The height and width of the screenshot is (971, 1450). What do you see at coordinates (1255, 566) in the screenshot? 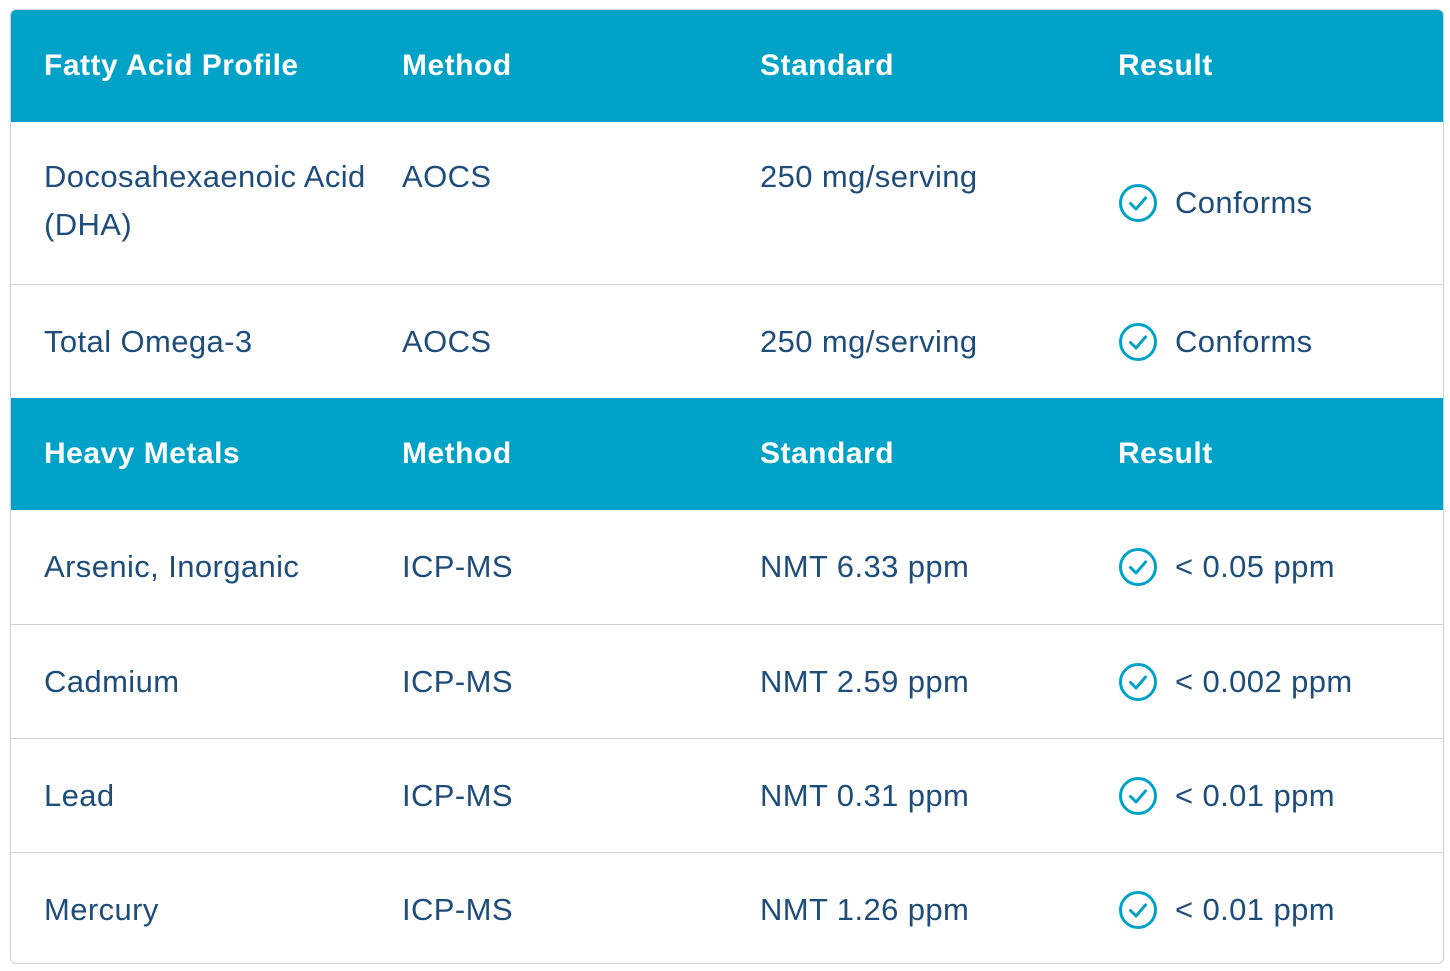
I see `result-value: < 0.05 ppm` at bounding box center [1255, 566].